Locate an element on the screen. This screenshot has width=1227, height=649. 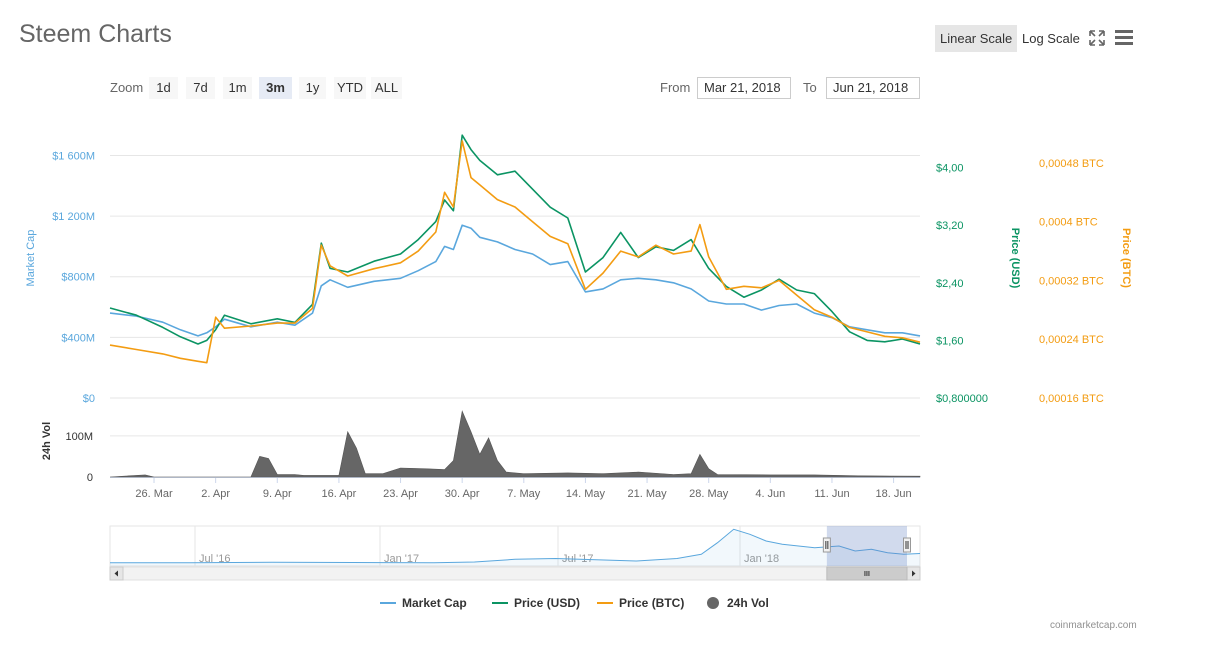
zoom-label: Zoom is located at coordinates (127, 87).